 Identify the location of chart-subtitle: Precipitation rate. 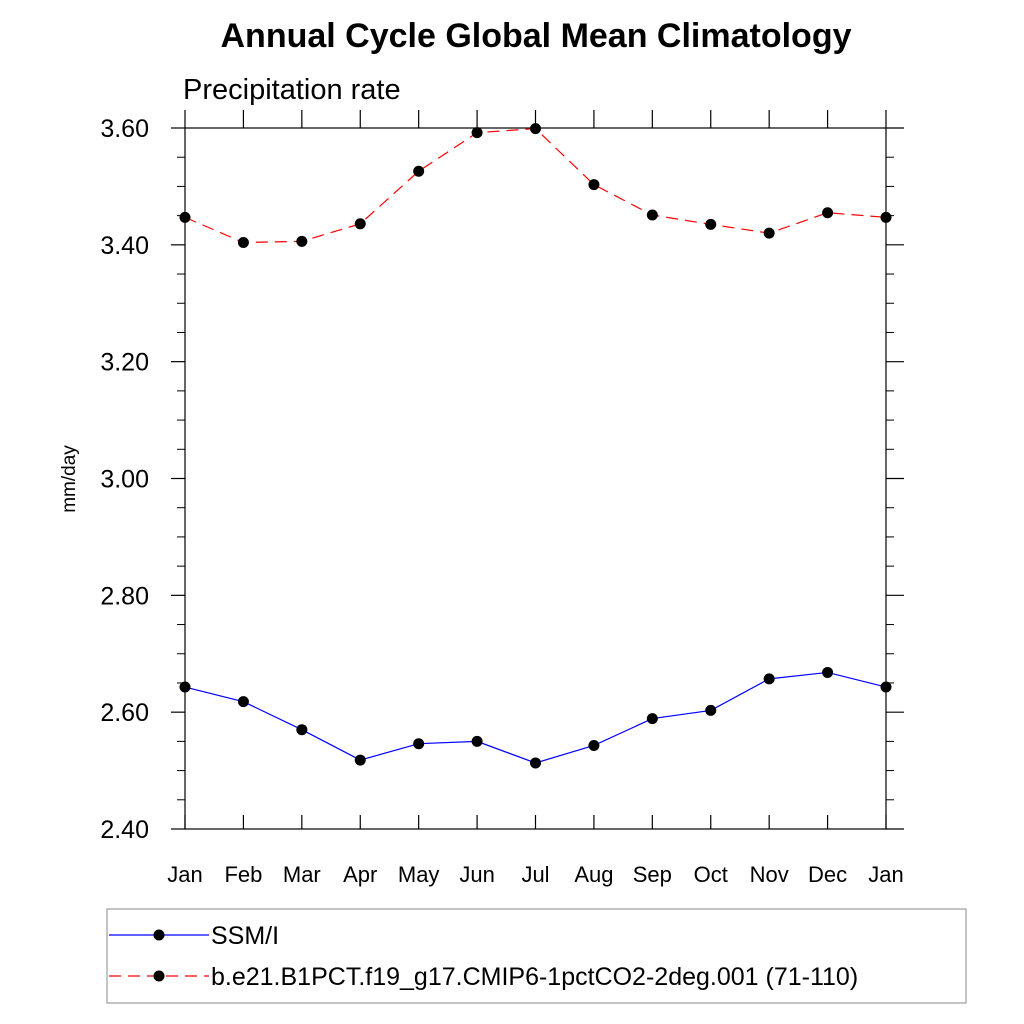
(292, 90).